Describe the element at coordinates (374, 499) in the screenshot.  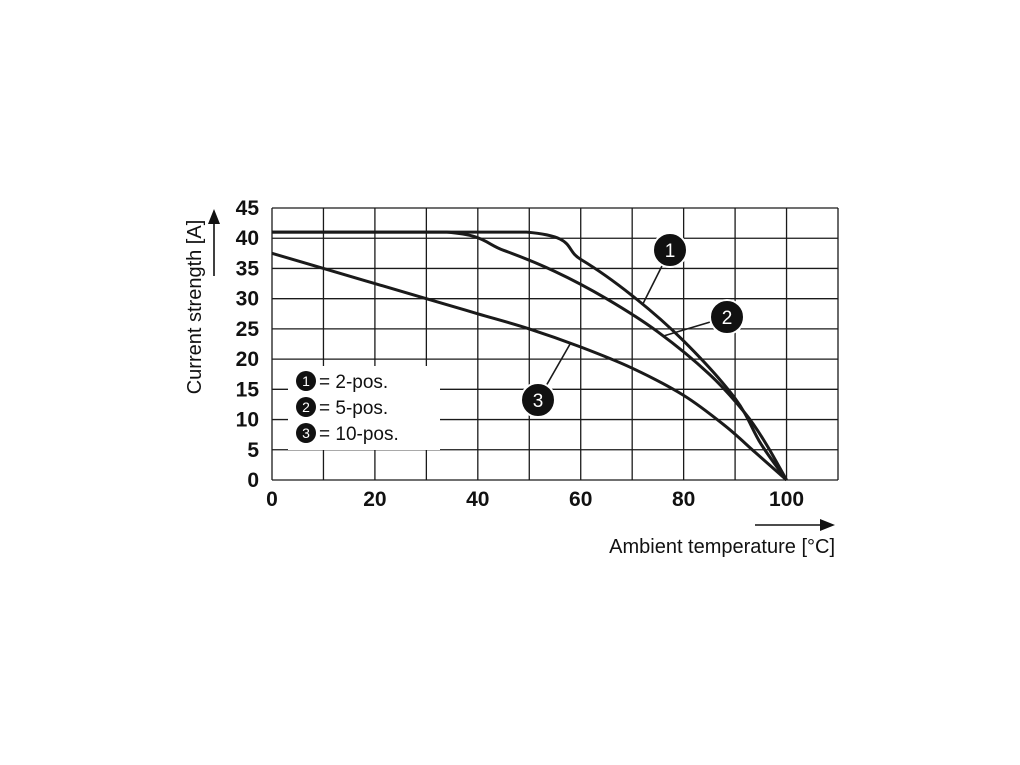
I see `x-tick-label: 20` at that location.